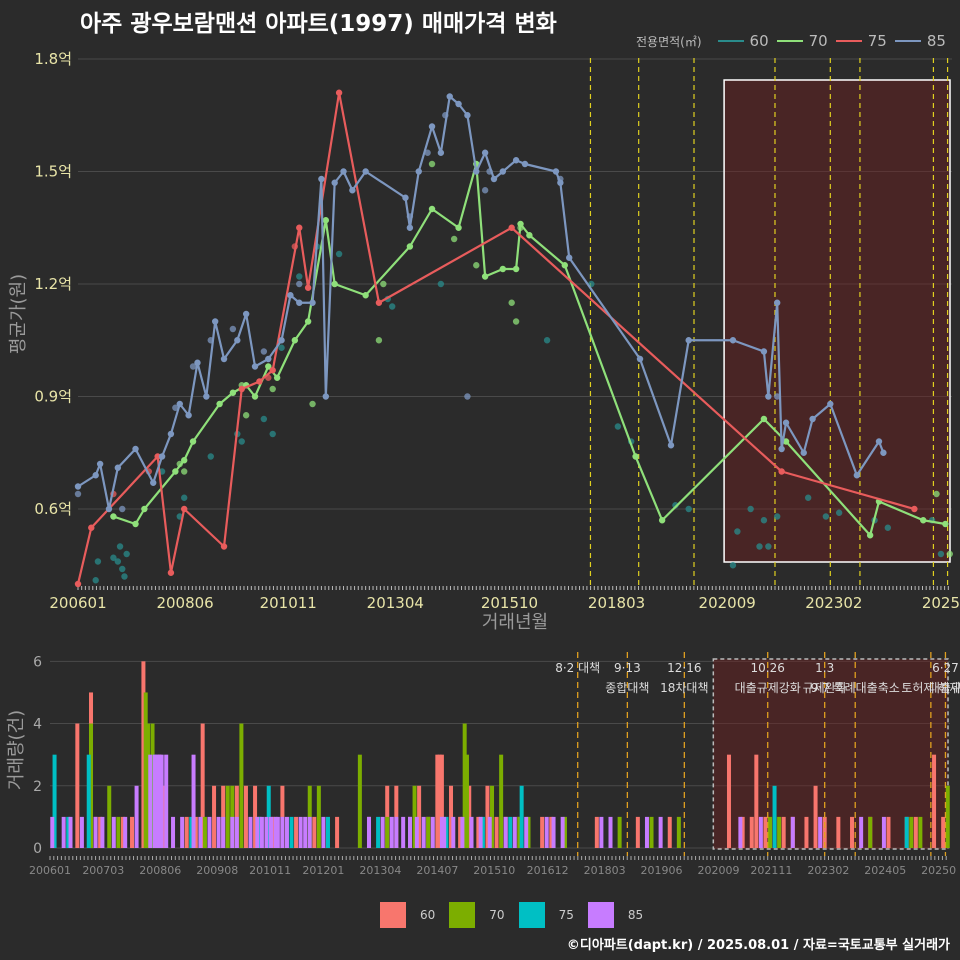 Image resolution: width=960 pixels, height=960 pixels. I want to click on bar-x-tick-label: 200908, so click(217, 870).